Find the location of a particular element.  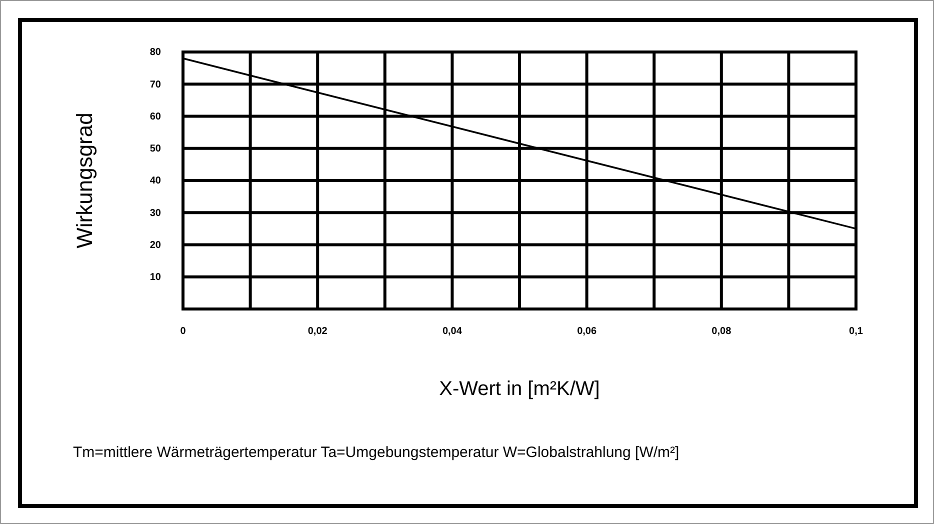

y-axis-title: Wirkungsgrad is located at coordinates (84, 180).